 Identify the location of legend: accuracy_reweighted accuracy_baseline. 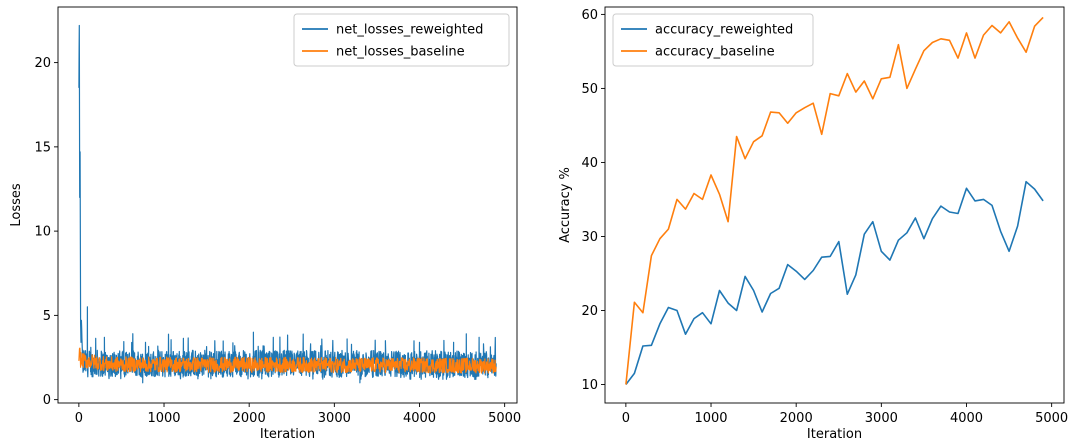
(713, 40).